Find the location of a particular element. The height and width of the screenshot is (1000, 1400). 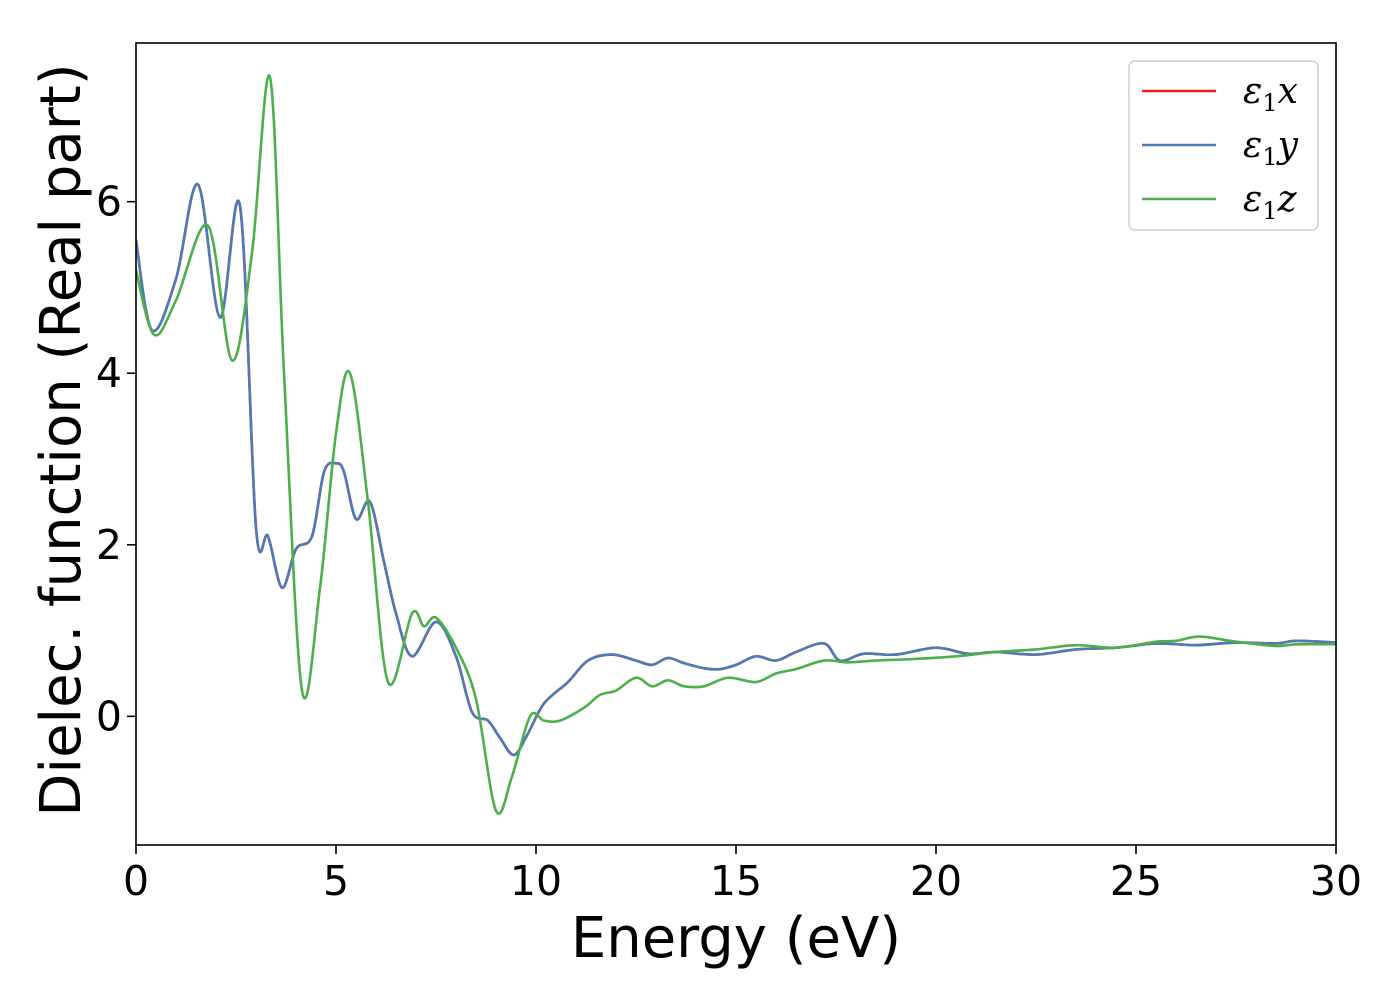

legend-entry-z: ε1z is located at coordinates (1220, 202).